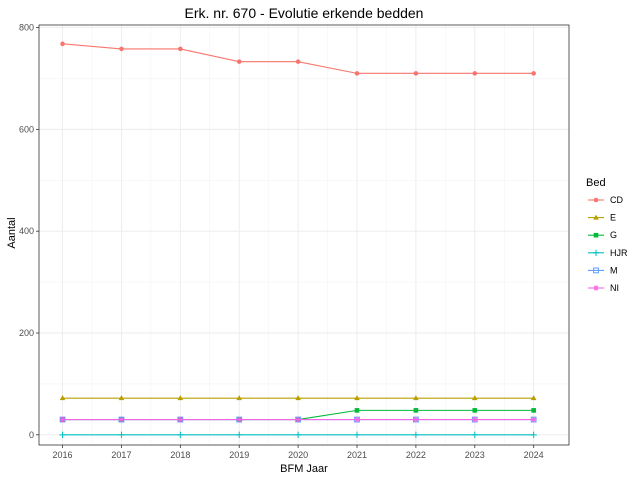  What do you see at coordinates (607, 235) in the screenshot?
I see `legend: Bed CD EG HJR M NI` at bounding box center [607, 235].